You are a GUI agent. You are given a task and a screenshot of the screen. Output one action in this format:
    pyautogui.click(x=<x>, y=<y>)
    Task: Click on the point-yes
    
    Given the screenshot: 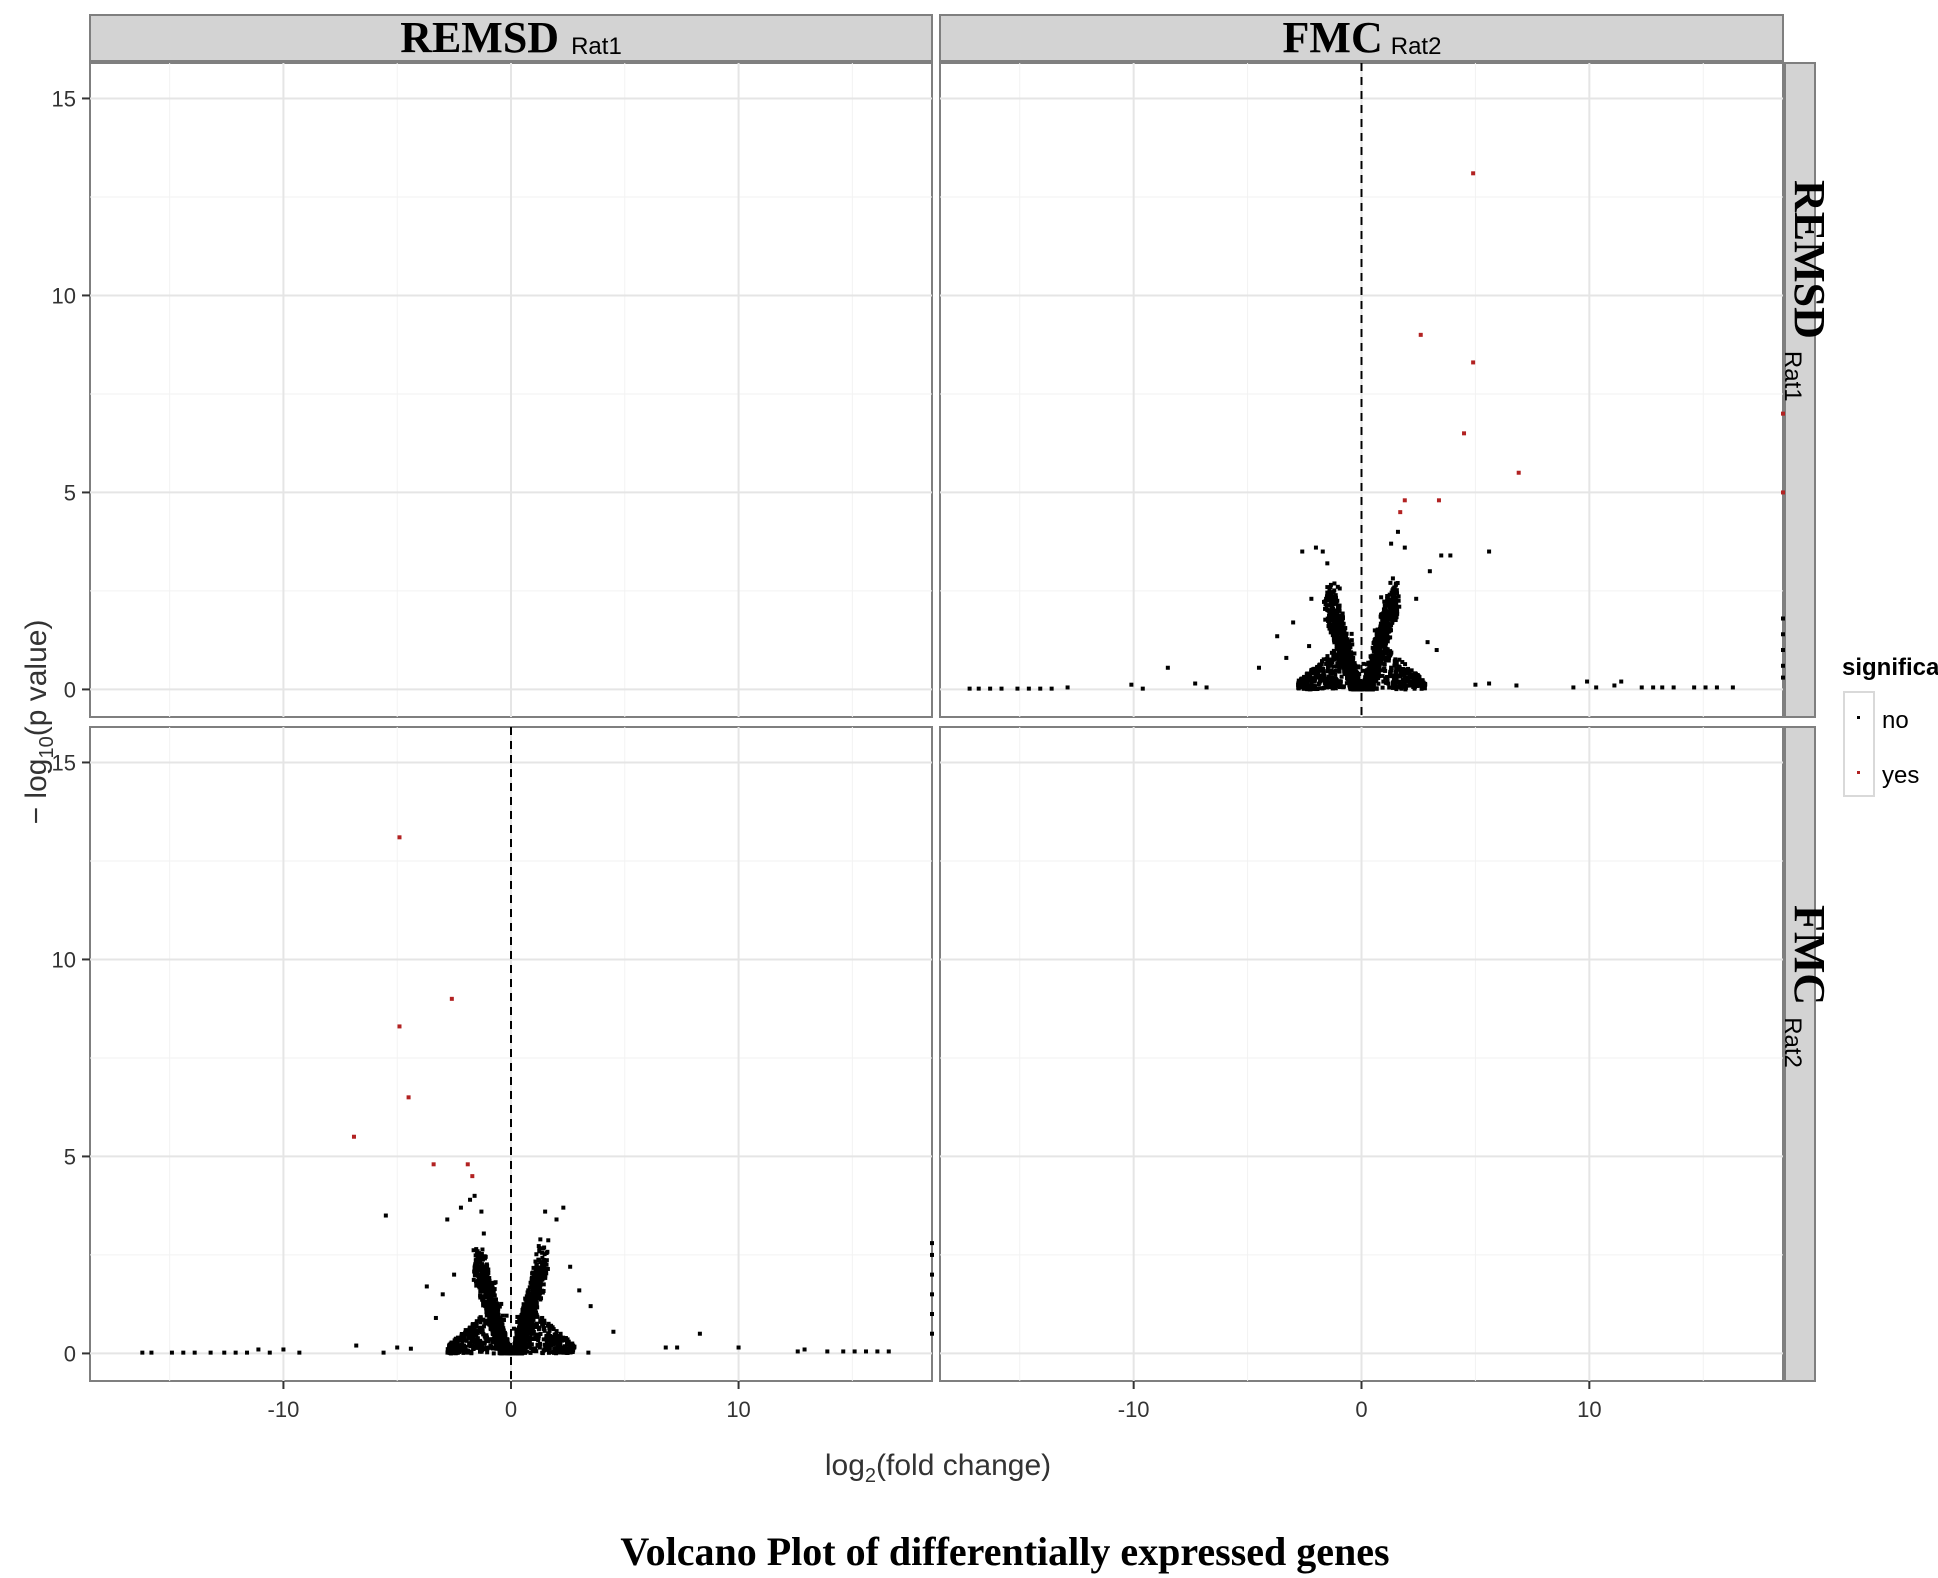 What is the action you would take?
    pyautogui.click(x=433, y=1164)
    